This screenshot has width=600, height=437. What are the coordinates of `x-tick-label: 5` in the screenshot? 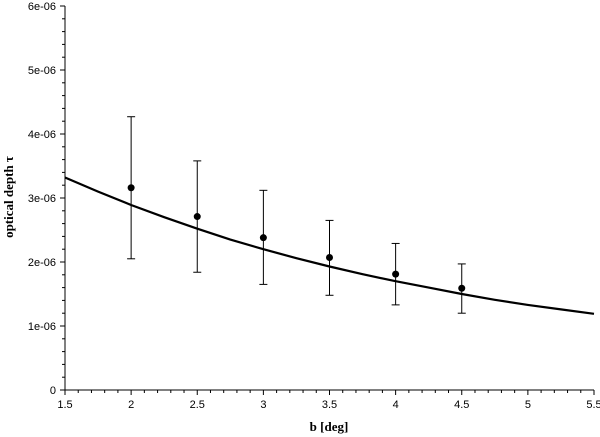 It's located at (528, 405).